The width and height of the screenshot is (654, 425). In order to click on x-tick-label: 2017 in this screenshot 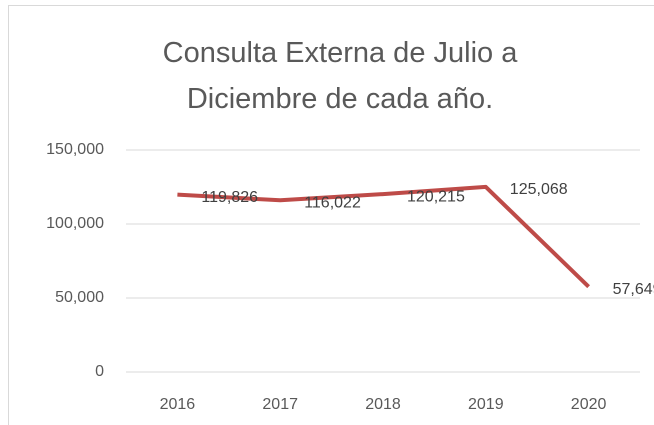, I will do `click(280, 404)`.